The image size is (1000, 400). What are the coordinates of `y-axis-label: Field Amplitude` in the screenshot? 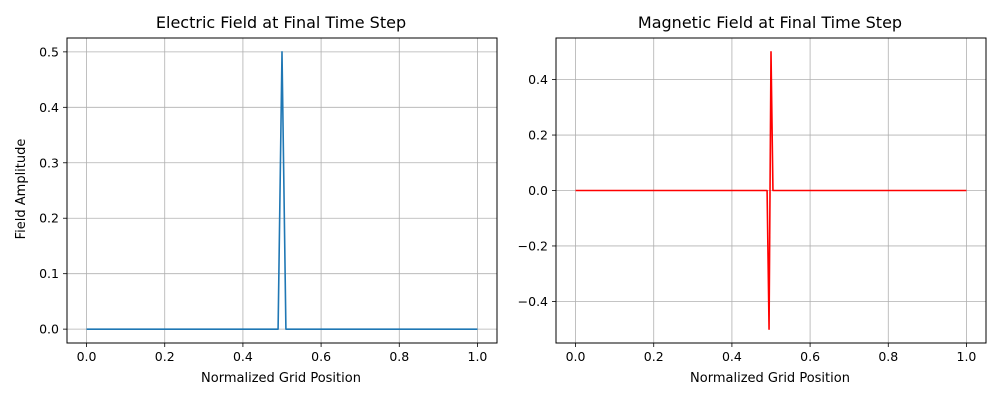 It's located at (21, 189).